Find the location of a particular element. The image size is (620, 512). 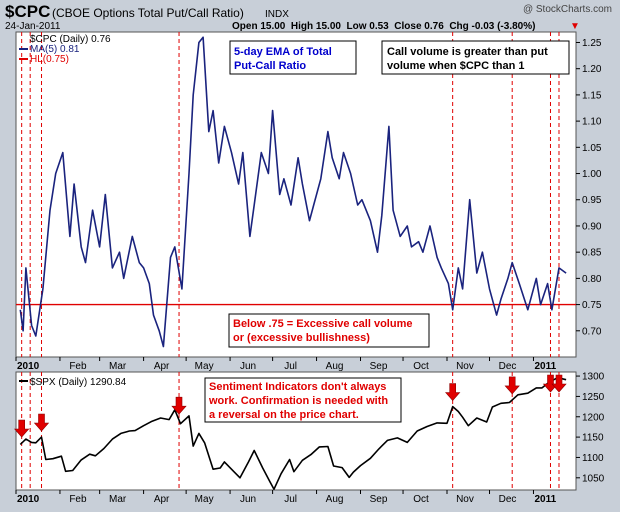

below-annotation-line1: Below .75 = Excessive call volume is located at coordinates (322, 324).